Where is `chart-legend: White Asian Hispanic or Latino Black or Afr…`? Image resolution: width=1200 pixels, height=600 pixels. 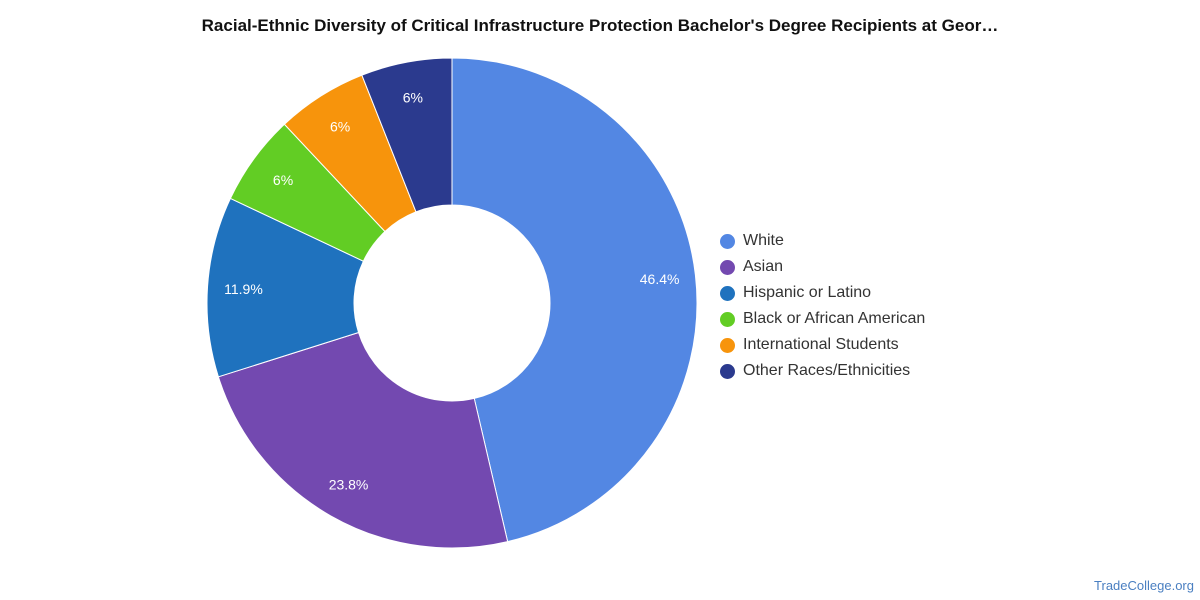
chart-legend: White Asian Hispanic or Latino Black or Afr… is located at coordinates (822, 306).